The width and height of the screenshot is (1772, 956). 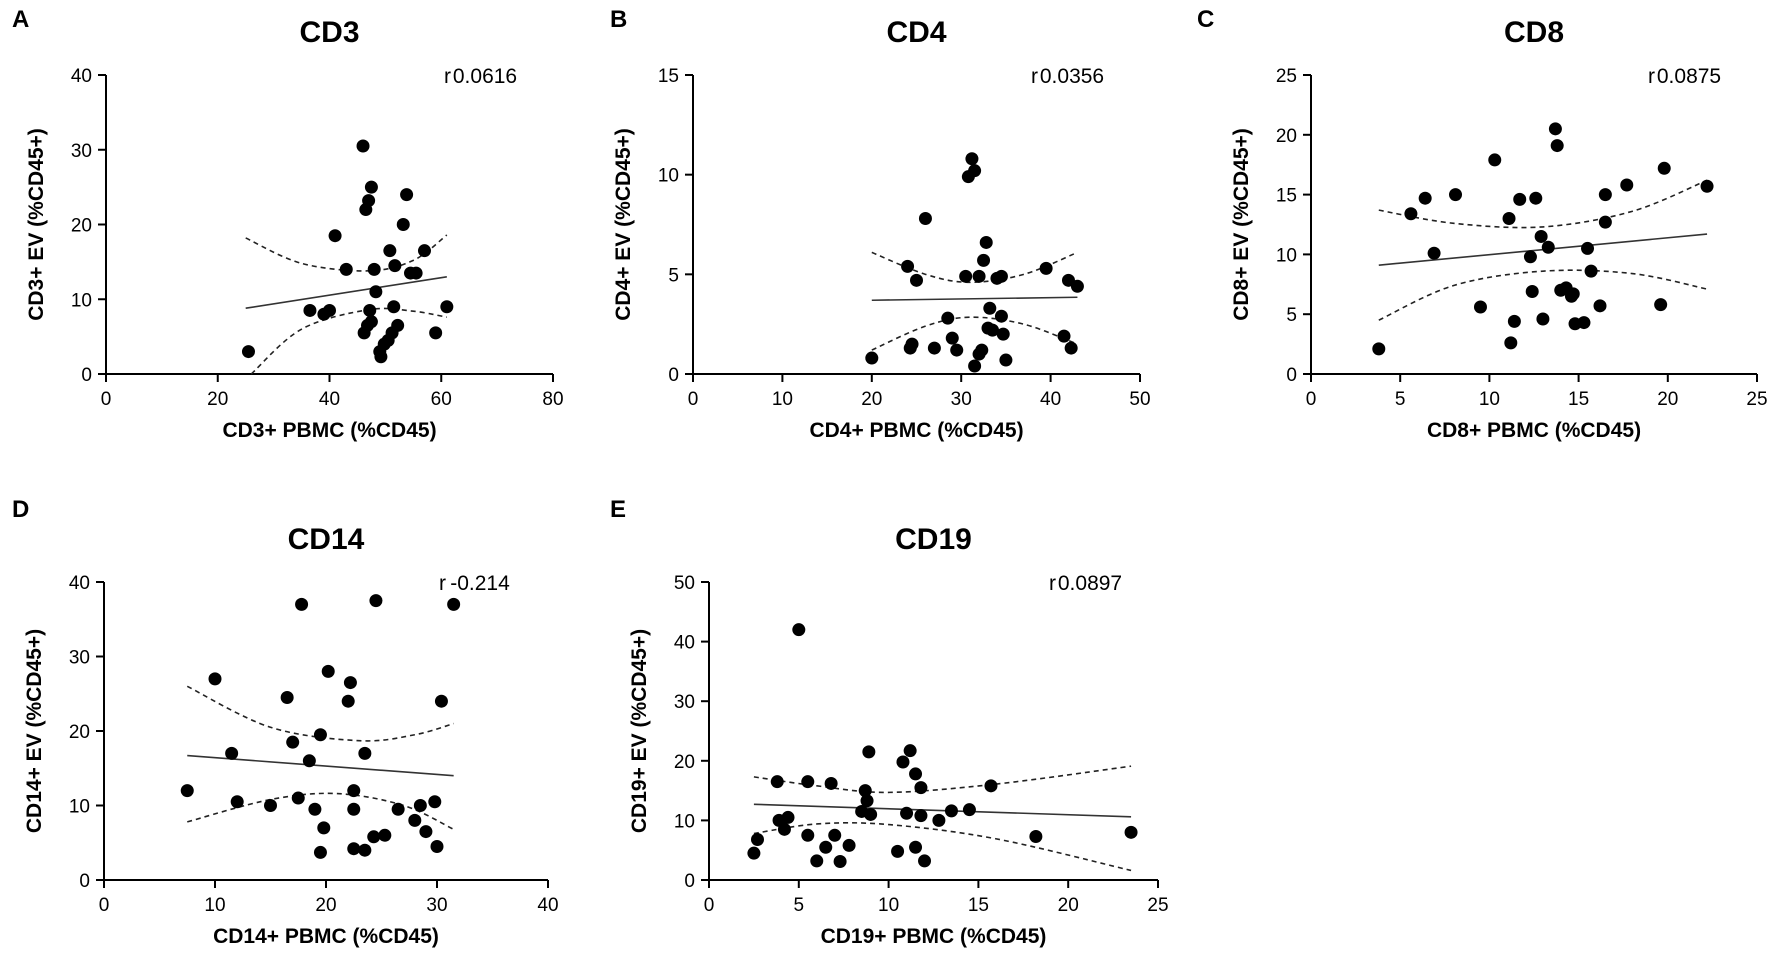 I want to click on y-tick-label: 30, so click(x=81, y=151).